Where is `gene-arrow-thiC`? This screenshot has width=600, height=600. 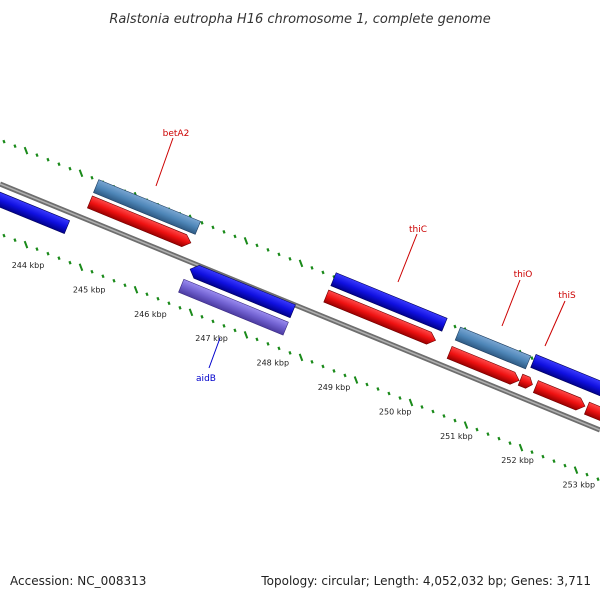 gene-arrow-thiC is located at coordinates (389, 302).